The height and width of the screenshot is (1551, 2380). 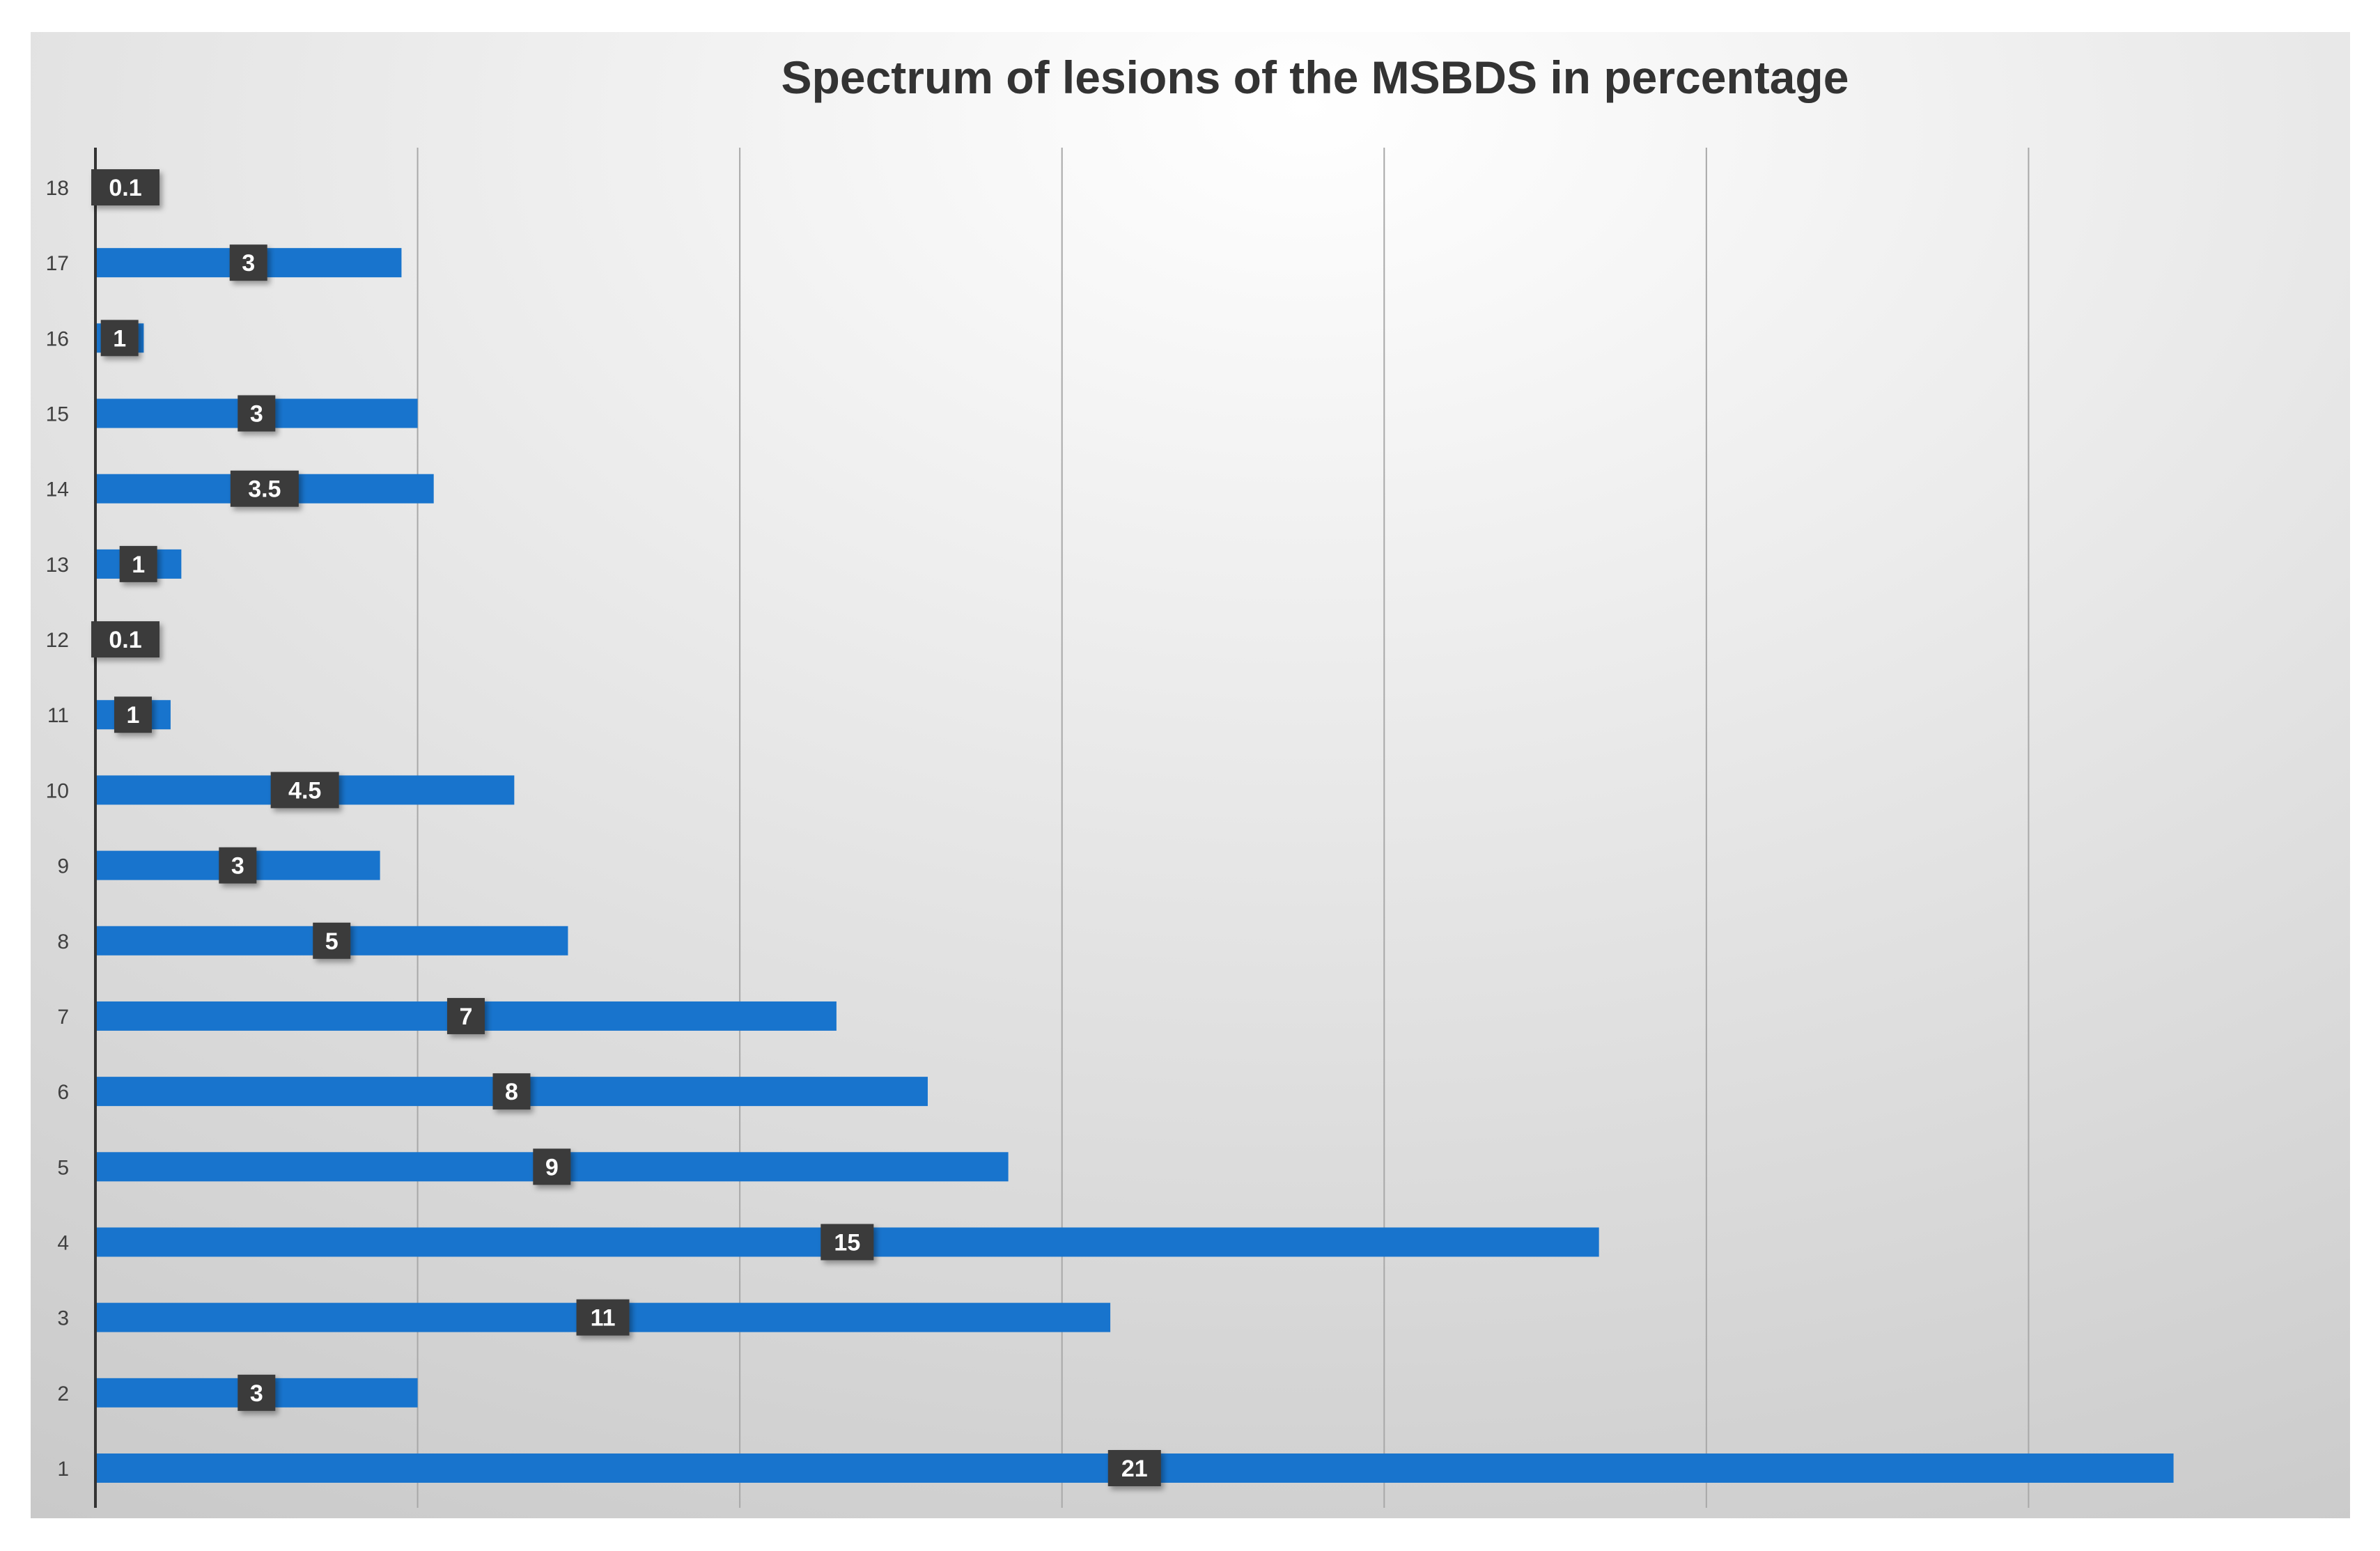 I want to click on data-label-text: 8, so click(x=512, y=1092).